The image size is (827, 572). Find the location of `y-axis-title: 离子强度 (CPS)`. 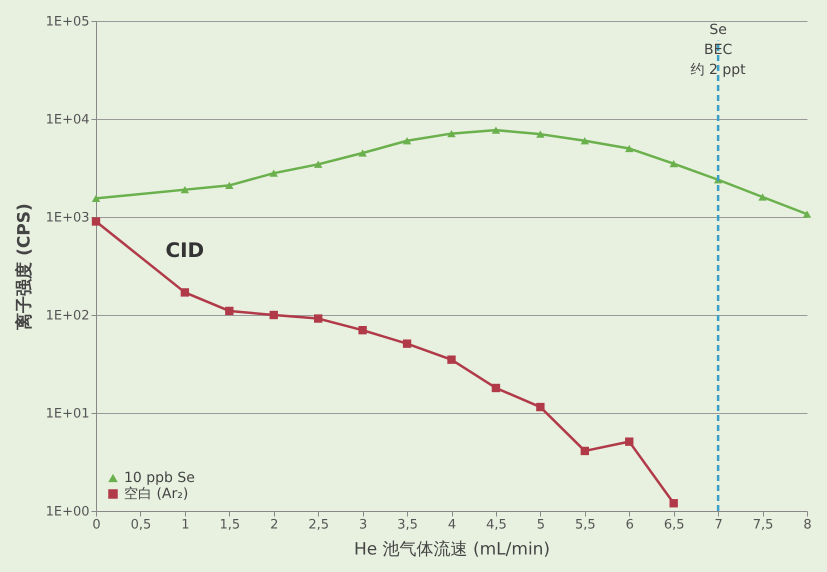

y-axis-title: 离子强度 (CPS) is located at coordinates (24, 267).